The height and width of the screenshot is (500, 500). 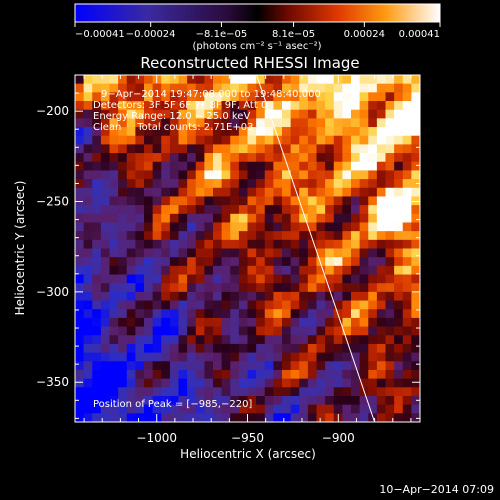 What do you see at coordinates (257, 13) in the screenshot?
I see `colorbar` at bounding box center [257, 13].